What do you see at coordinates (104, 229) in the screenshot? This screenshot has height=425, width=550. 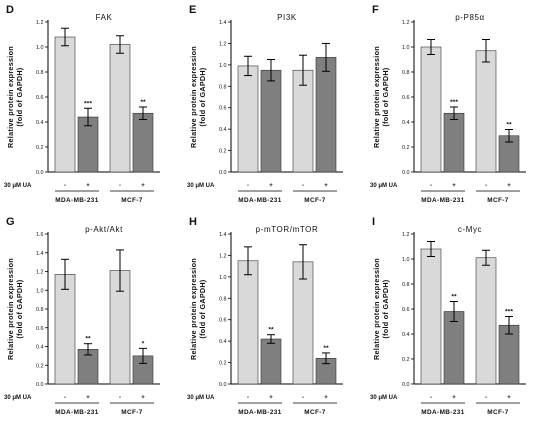 I see `chart-title: p-Akt/Akt` at bounding box center [104, 229].